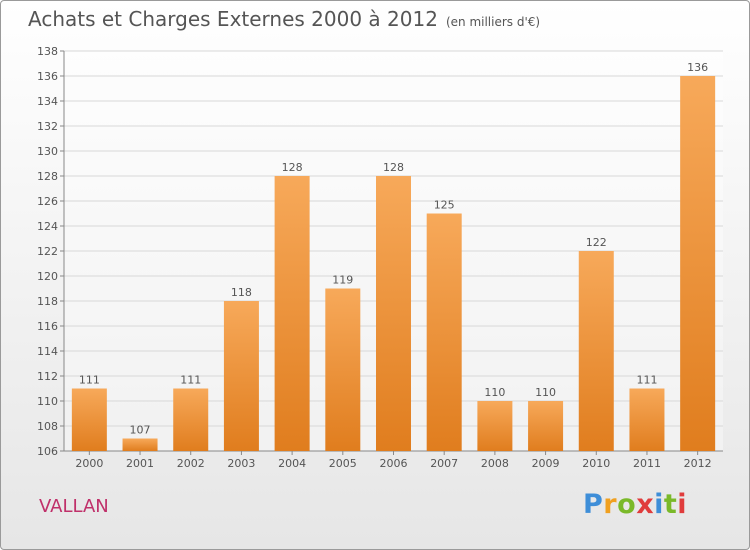  What do you see at coordinates (47, 276) in the screenshot?
I see `y-tick-label: 120` at bounding box center [47, 276].